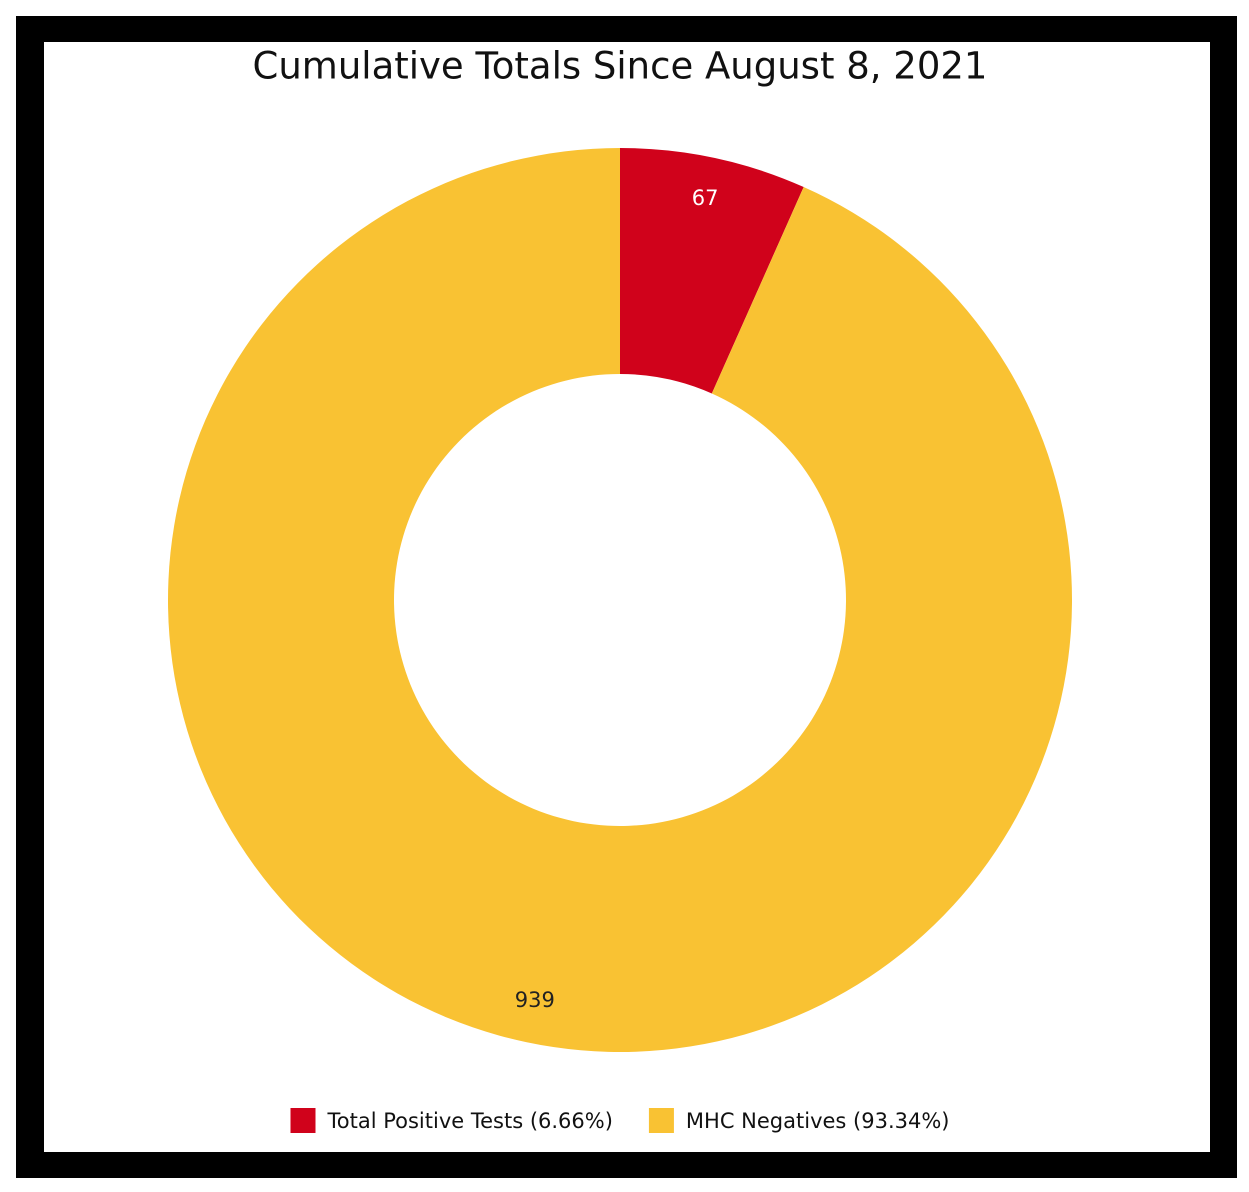  Describe the element at coordinates (712, 271) in the screenshot. I see `donut-slice` at that location.